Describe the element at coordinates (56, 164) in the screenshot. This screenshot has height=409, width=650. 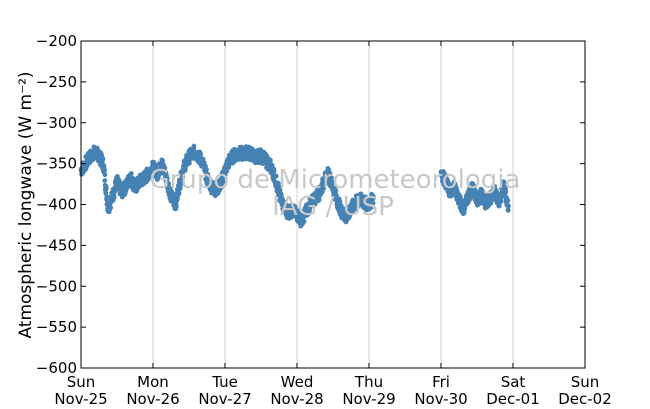
I see `y-tick-label: −350` at that location.